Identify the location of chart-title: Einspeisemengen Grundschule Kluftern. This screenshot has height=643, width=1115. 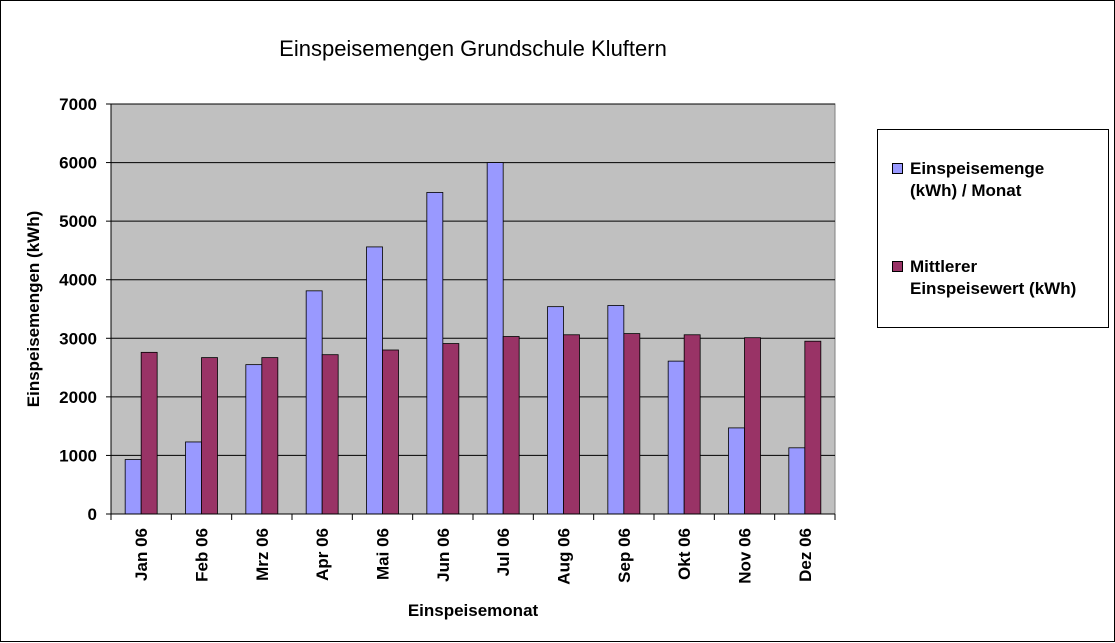
(473, 48).